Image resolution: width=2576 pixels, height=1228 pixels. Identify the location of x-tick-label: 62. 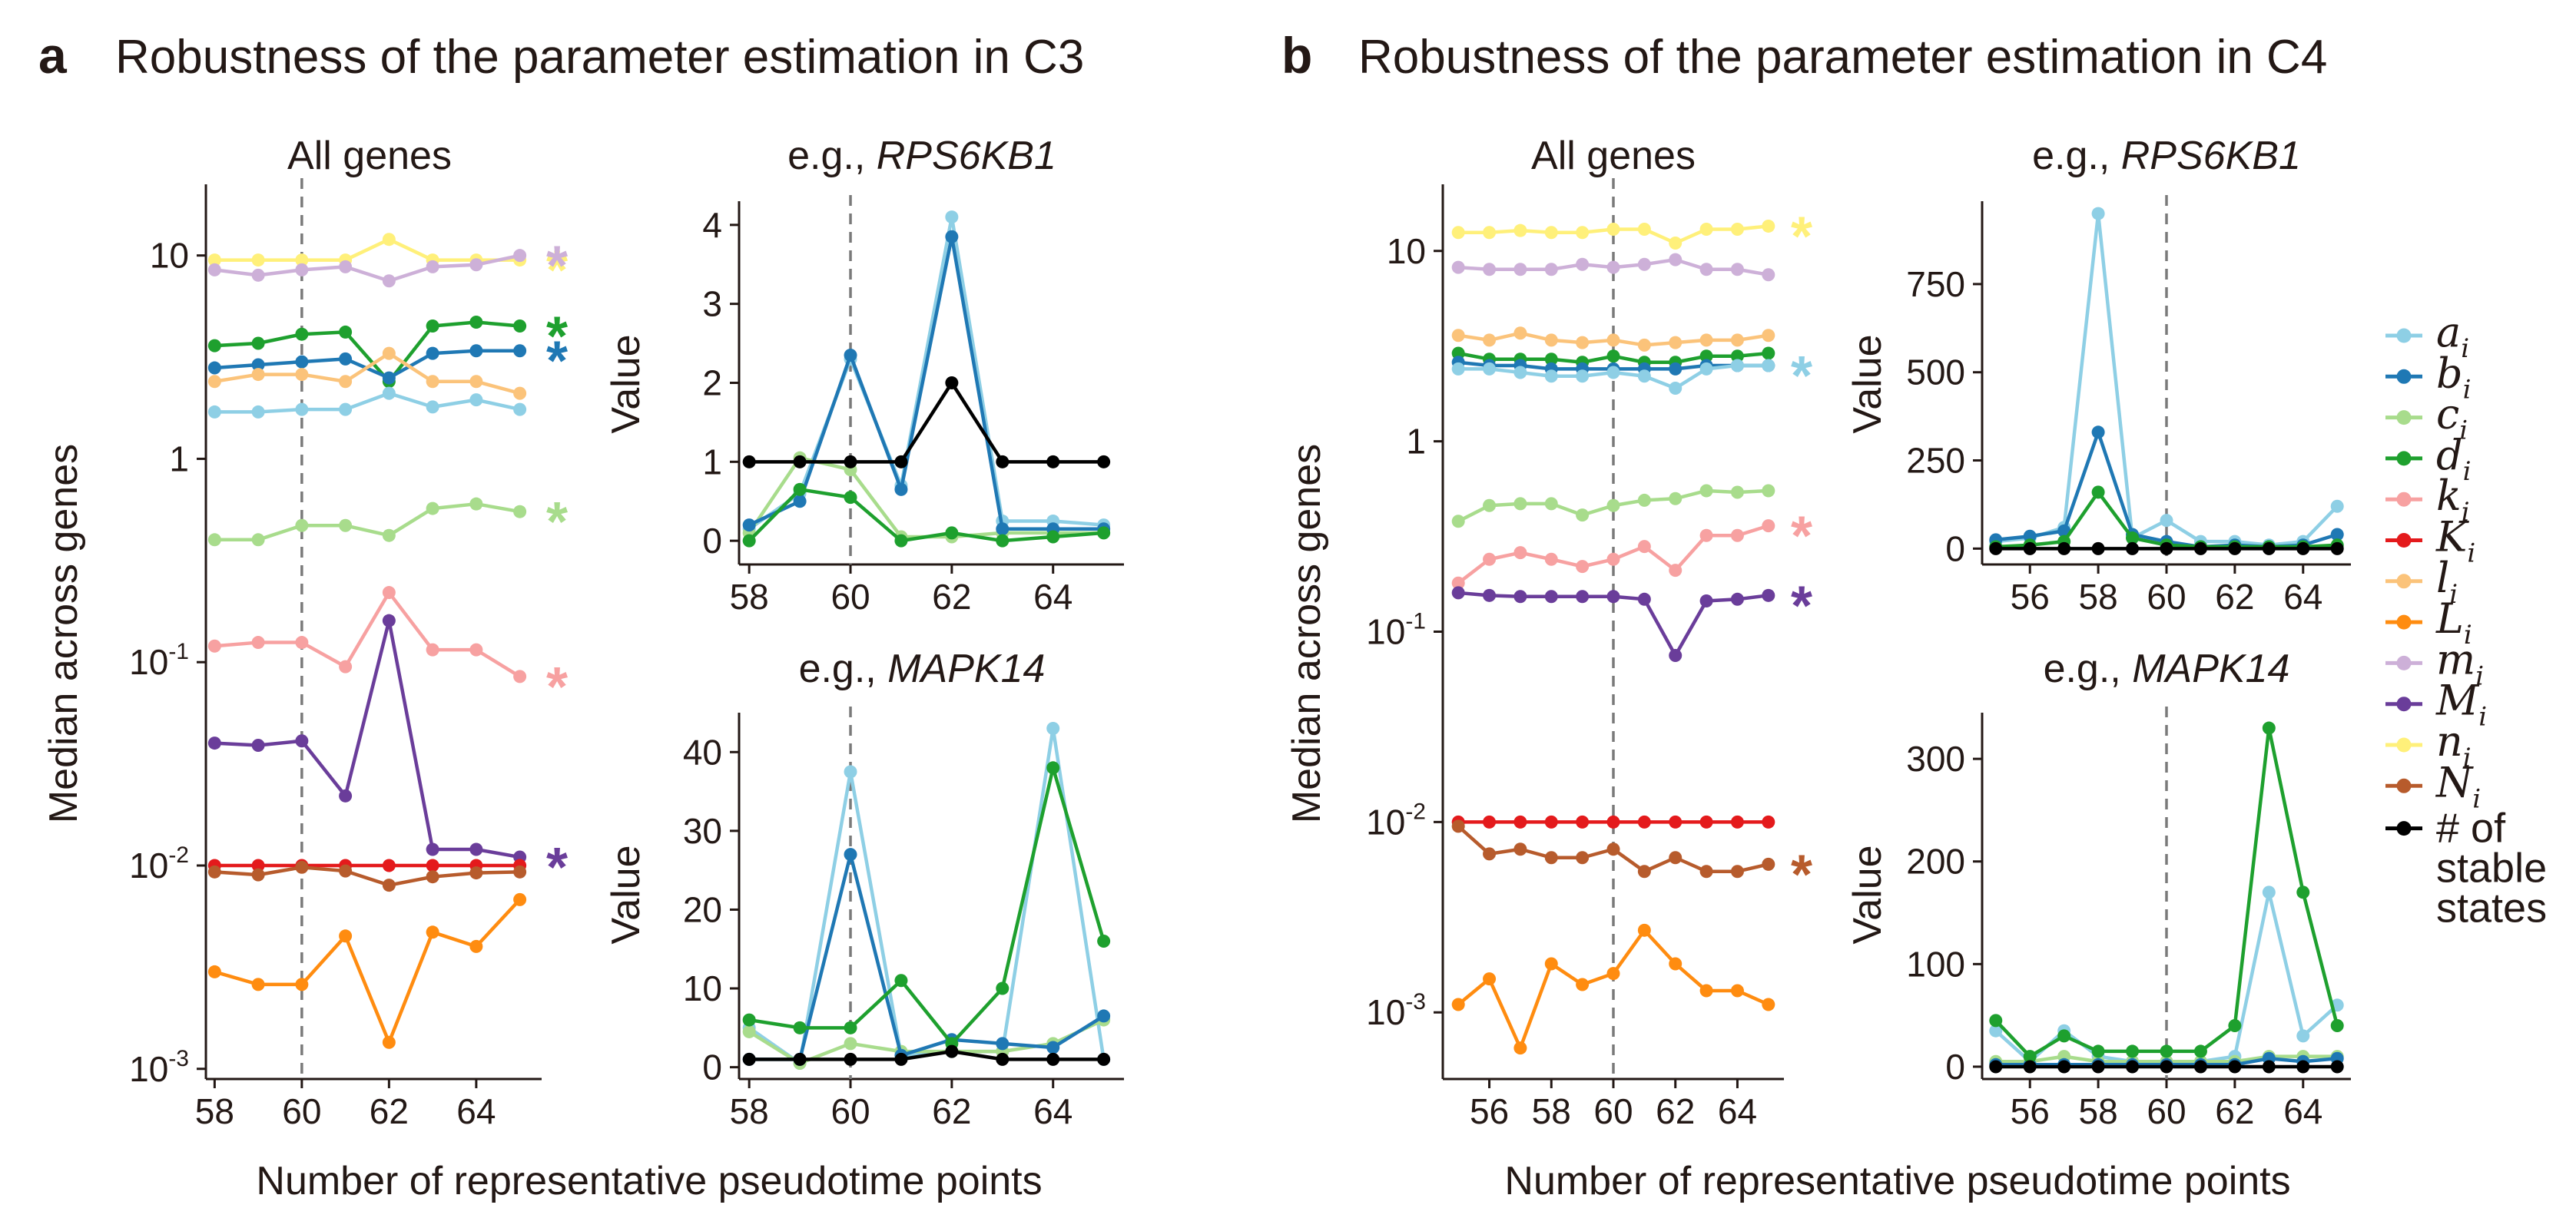
(951, 597).